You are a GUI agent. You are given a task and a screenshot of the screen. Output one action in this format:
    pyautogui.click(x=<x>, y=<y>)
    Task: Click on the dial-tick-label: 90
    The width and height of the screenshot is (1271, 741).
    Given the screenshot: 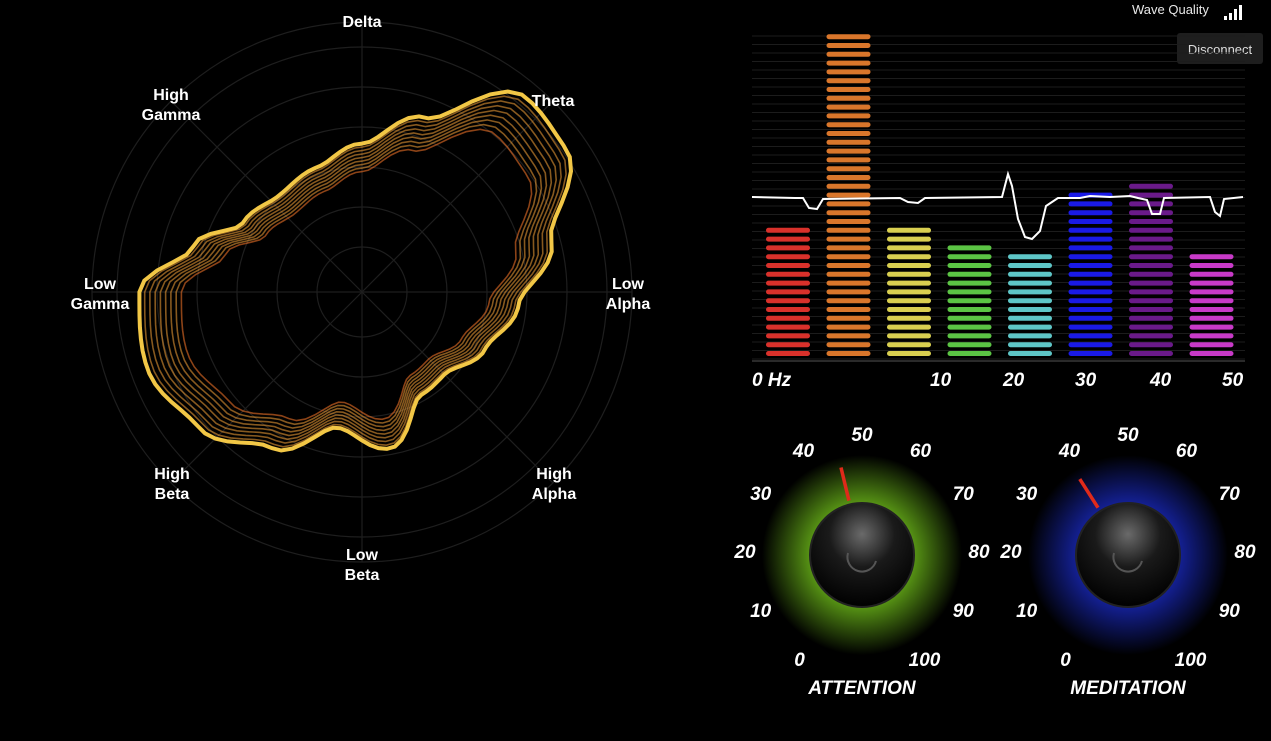 What is the action you would take?
    pyautogui.click(x=1229, y=611)
    